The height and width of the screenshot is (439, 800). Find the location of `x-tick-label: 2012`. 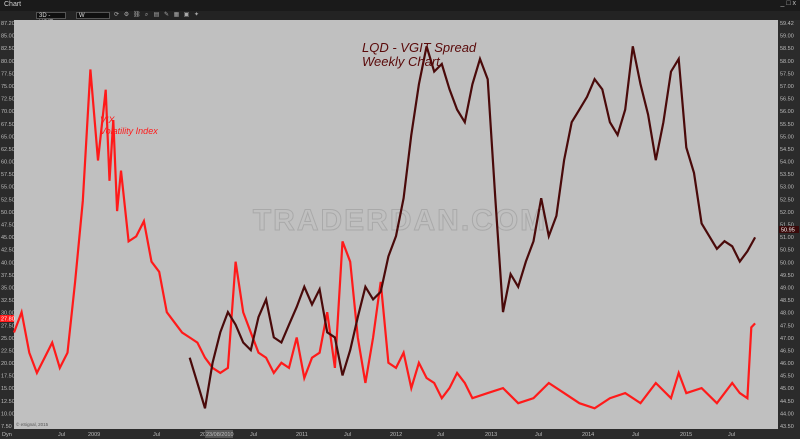

x-tick-label: 2012 is located at coordinates (396, 435).